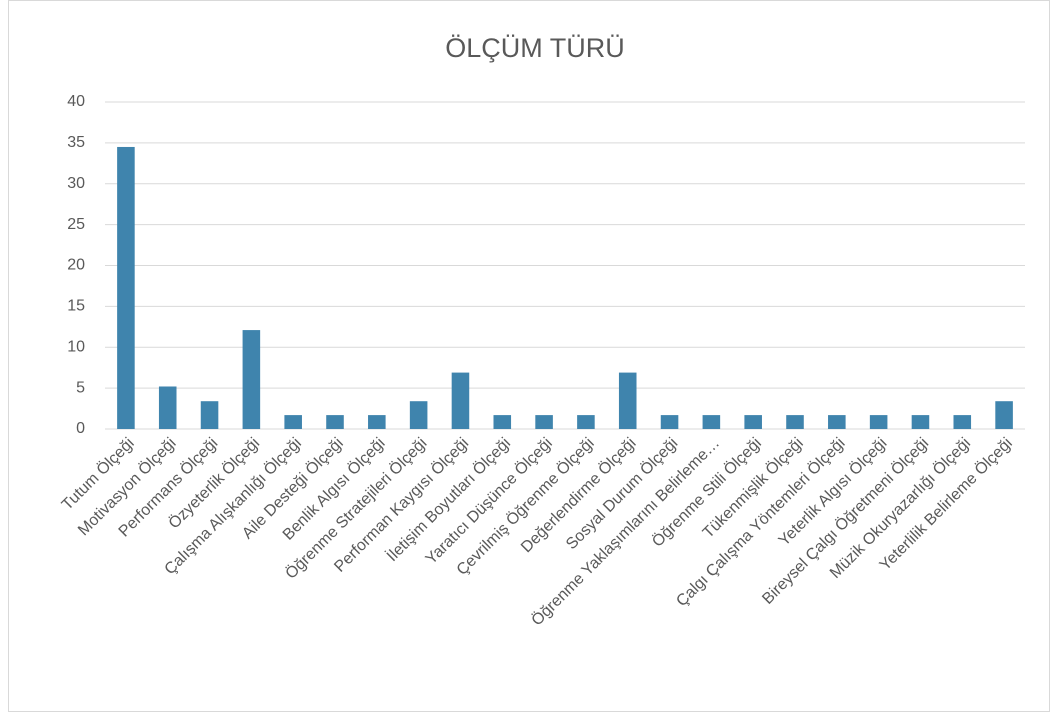 The width and height of the screenshot is (1051, 713). I want to click on y-tick-label: 35, so click(76, 142).